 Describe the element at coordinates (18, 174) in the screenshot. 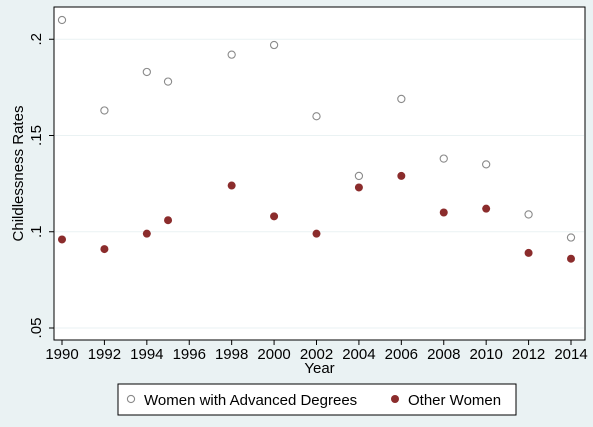

I see `y-axis-title: Childlessness Rates` at that location.